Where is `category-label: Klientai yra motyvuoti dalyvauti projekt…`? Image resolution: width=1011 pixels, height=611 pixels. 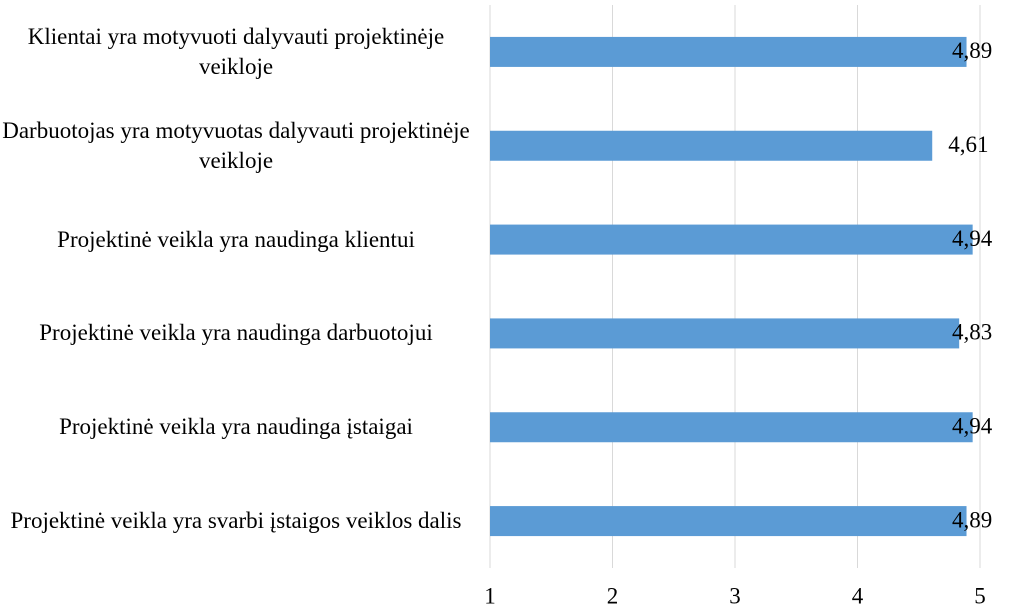
category-label: Klientai yra motyvuoti dalyvauti projekt… is located at coordinates (236, 51).